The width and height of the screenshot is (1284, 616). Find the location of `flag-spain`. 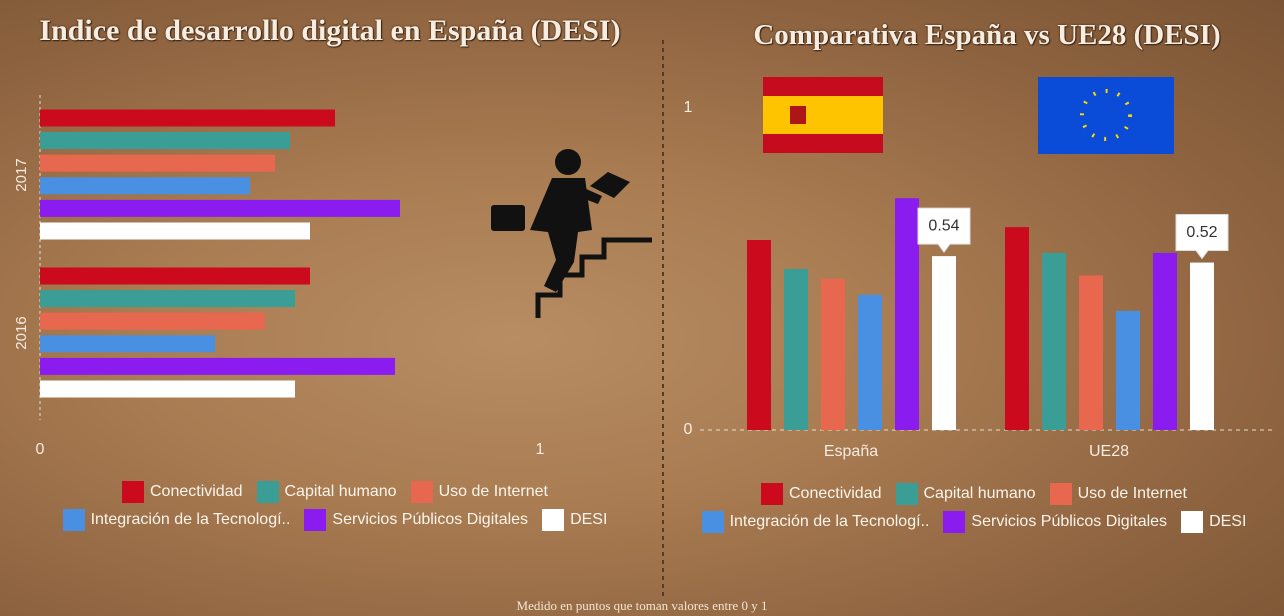

flag-spain is located at coordinates (823, 115).